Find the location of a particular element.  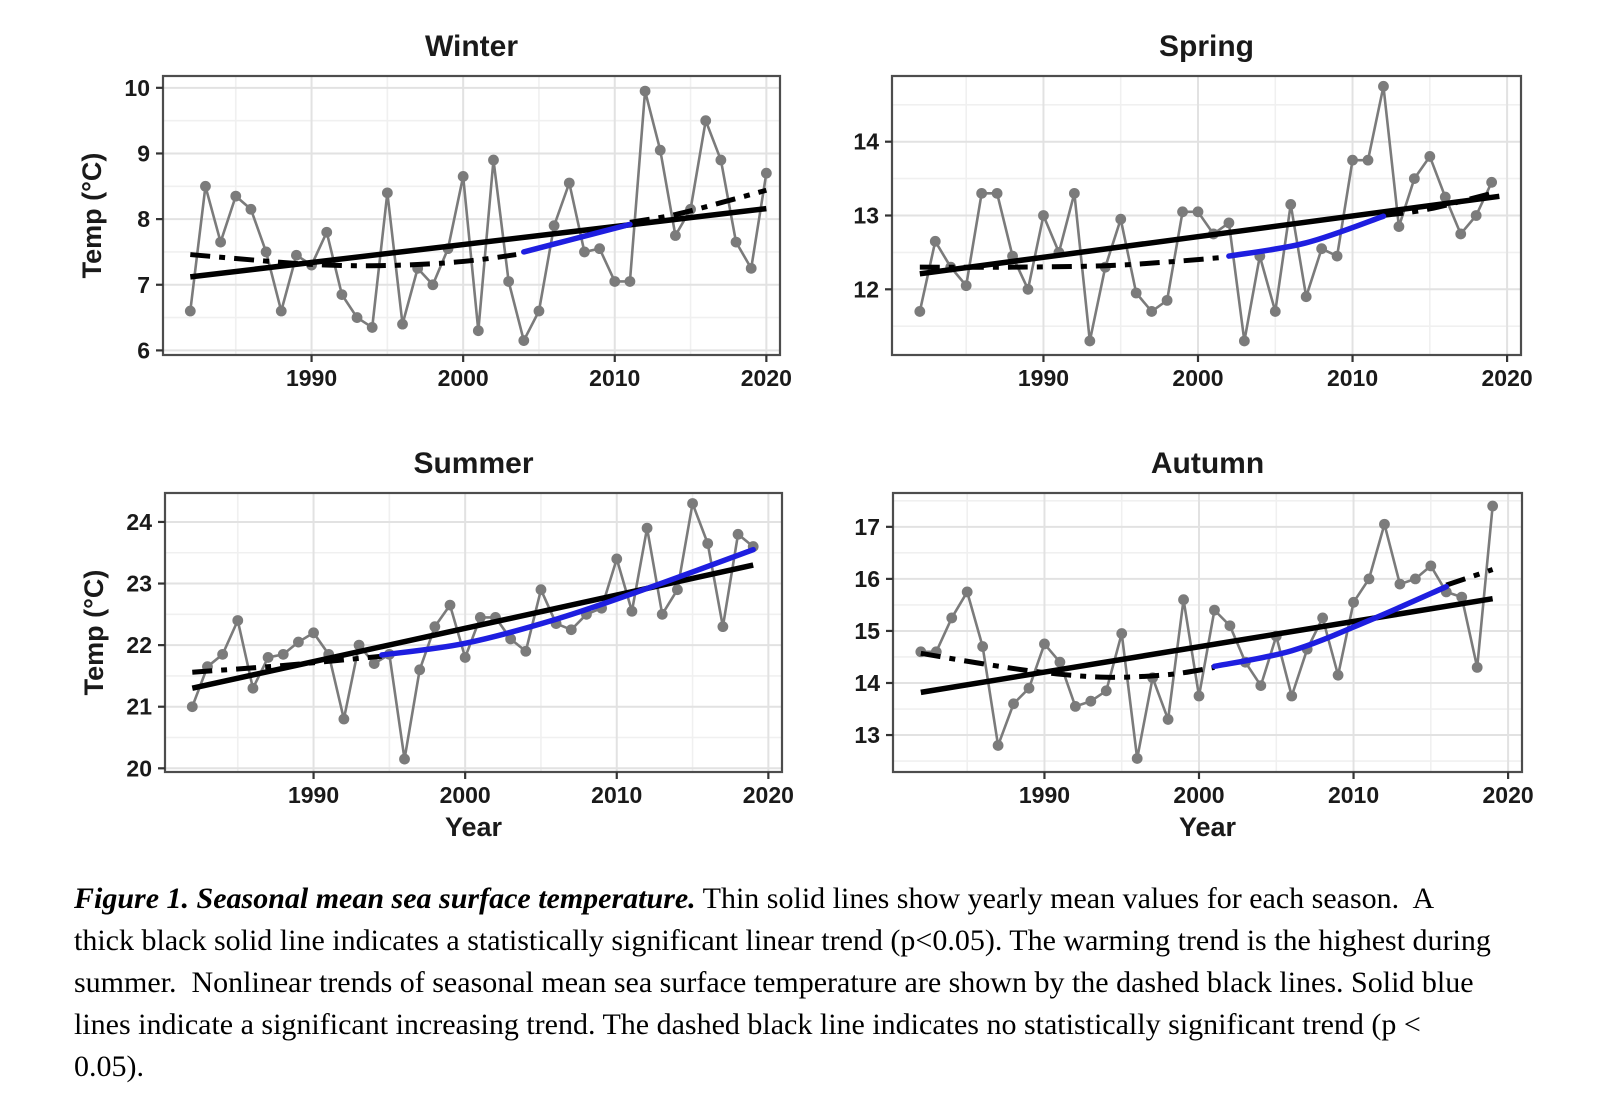

y-tick-label: 14 is located at coordinates (866, 142).